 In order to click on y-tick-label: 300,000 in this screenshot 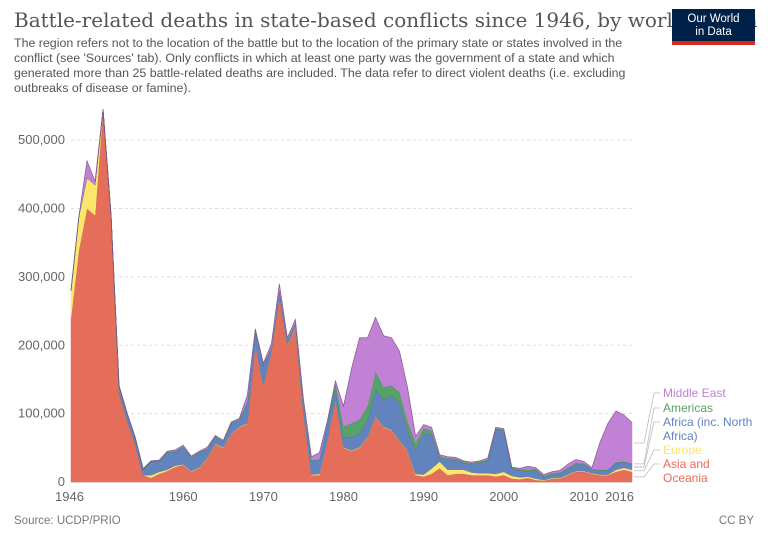, I will do `click(41, 276)`.